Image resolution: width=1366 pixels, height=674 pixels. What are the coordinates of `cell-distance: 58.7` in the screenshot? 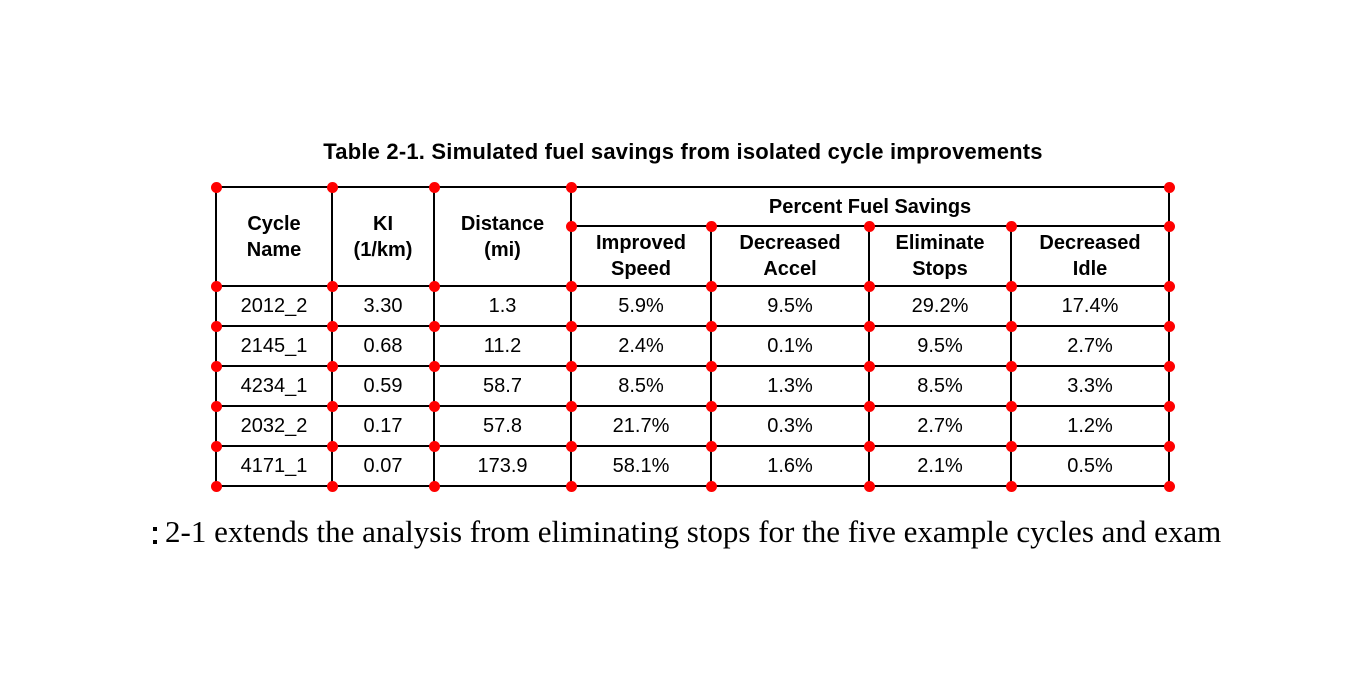 It's located at (502, 386).